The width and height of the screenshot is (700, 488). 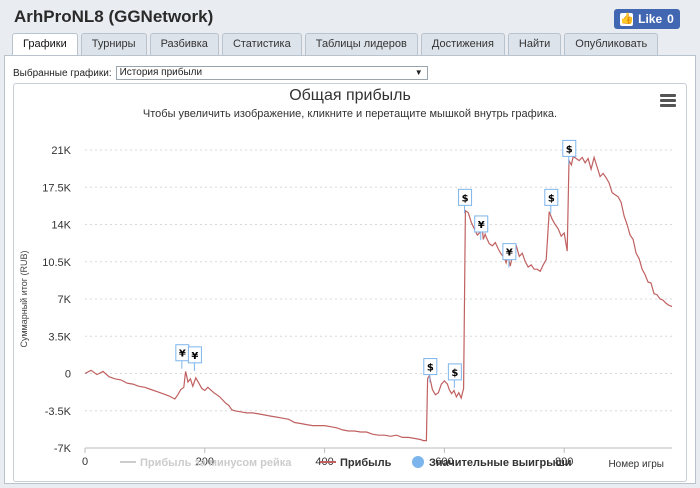 I want to click on app-title: ArhProNL8 (GGNetwork), so click(x=114, y=16).